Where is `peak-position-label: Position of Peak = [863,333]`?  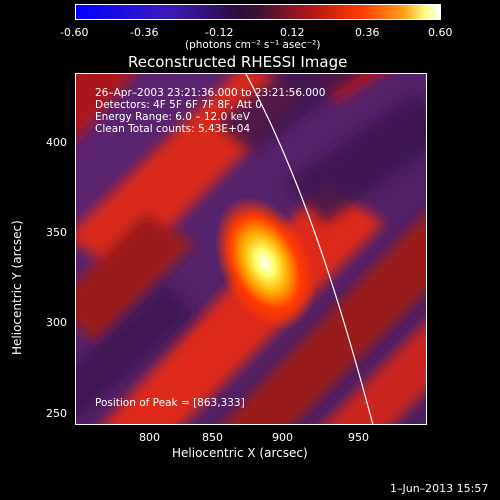
peak-position-label: Position of Peak = [863,333] is located at coordinates (170, 403).